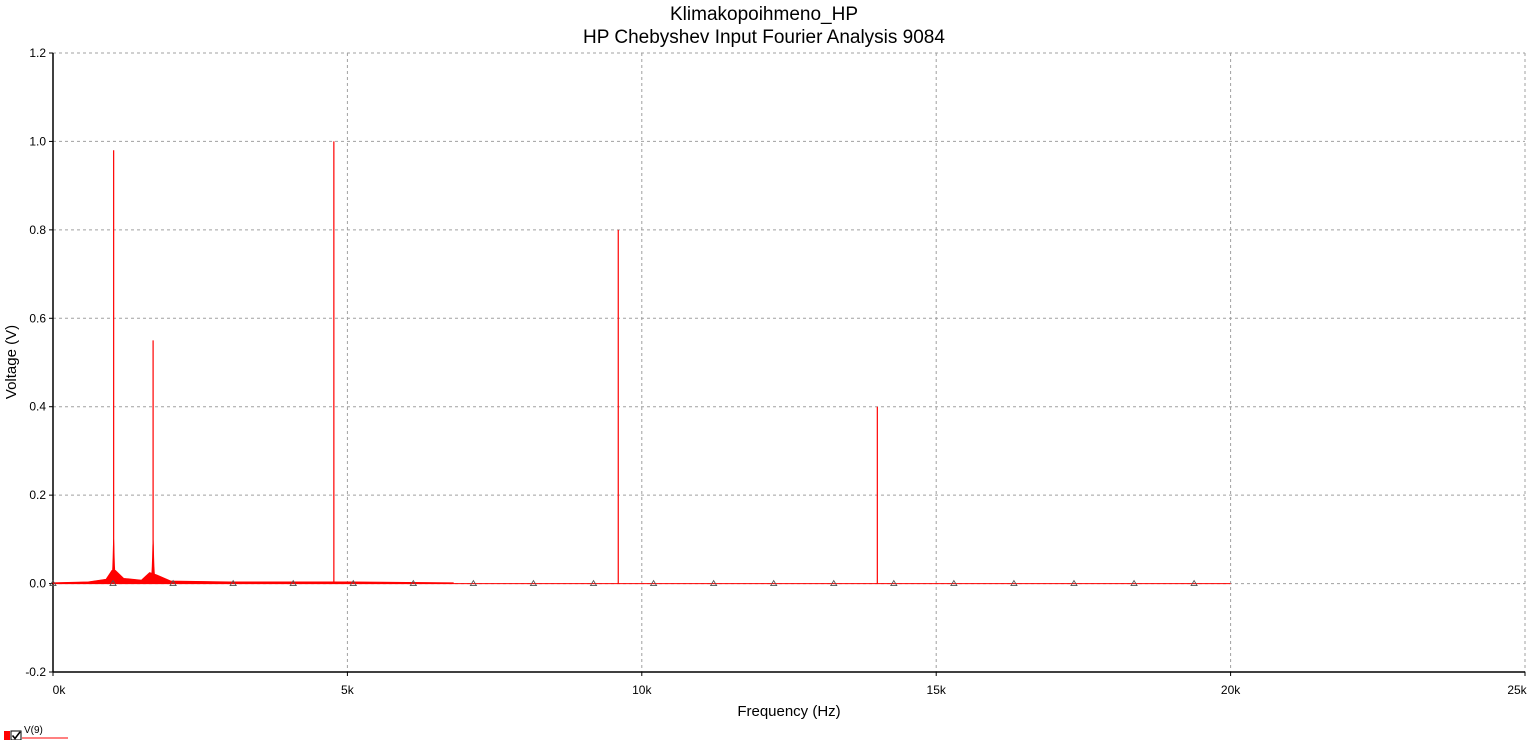 This screenshot has height=740, width=1527. Describe the element at coordinates (39, 362) in the screenshot. I see `y-axis-ticks: -0.2 0.0 0.2 0.4 0.6 0.8 1.0 1.2` at that location.